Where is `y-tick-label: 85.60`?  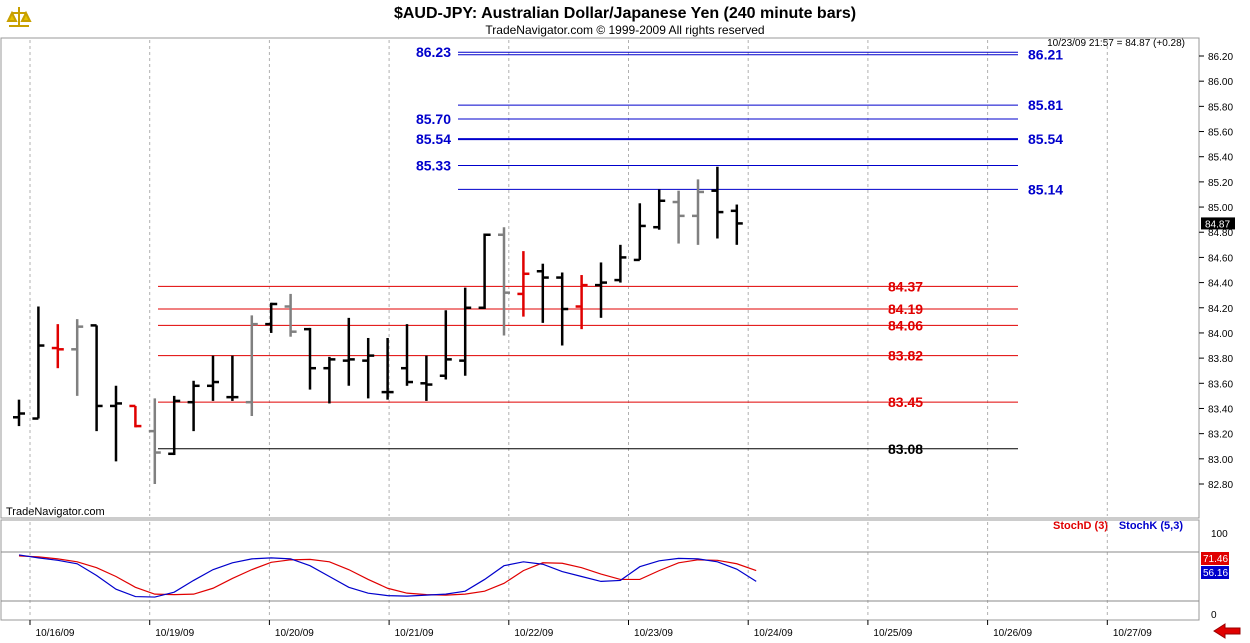 y-tick-label: 85.60 is located at coordinates (1220, 133).